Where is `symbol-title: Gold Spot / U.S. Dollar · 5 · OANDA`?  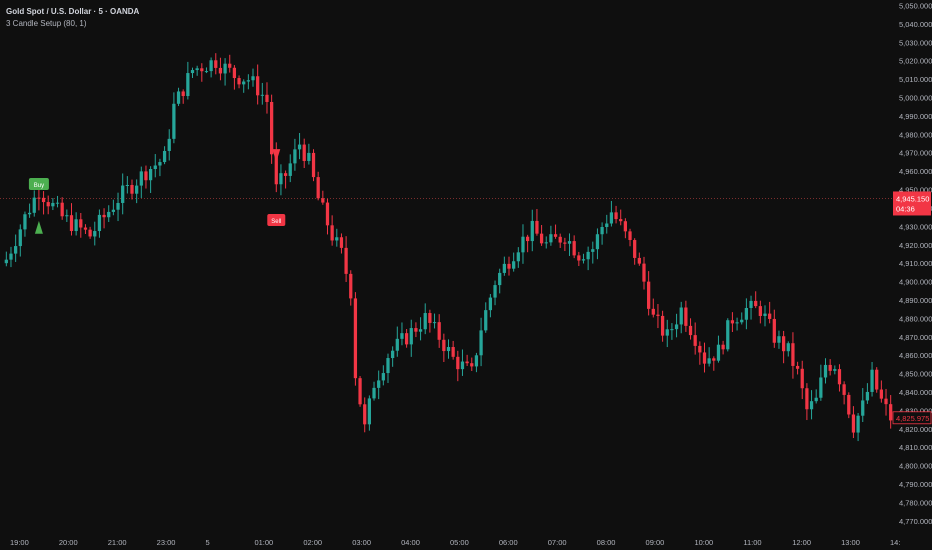
symbol-title: Gold Spot / U.S. Dollar · 5 · OANDA is located at coordinates (73, 11).